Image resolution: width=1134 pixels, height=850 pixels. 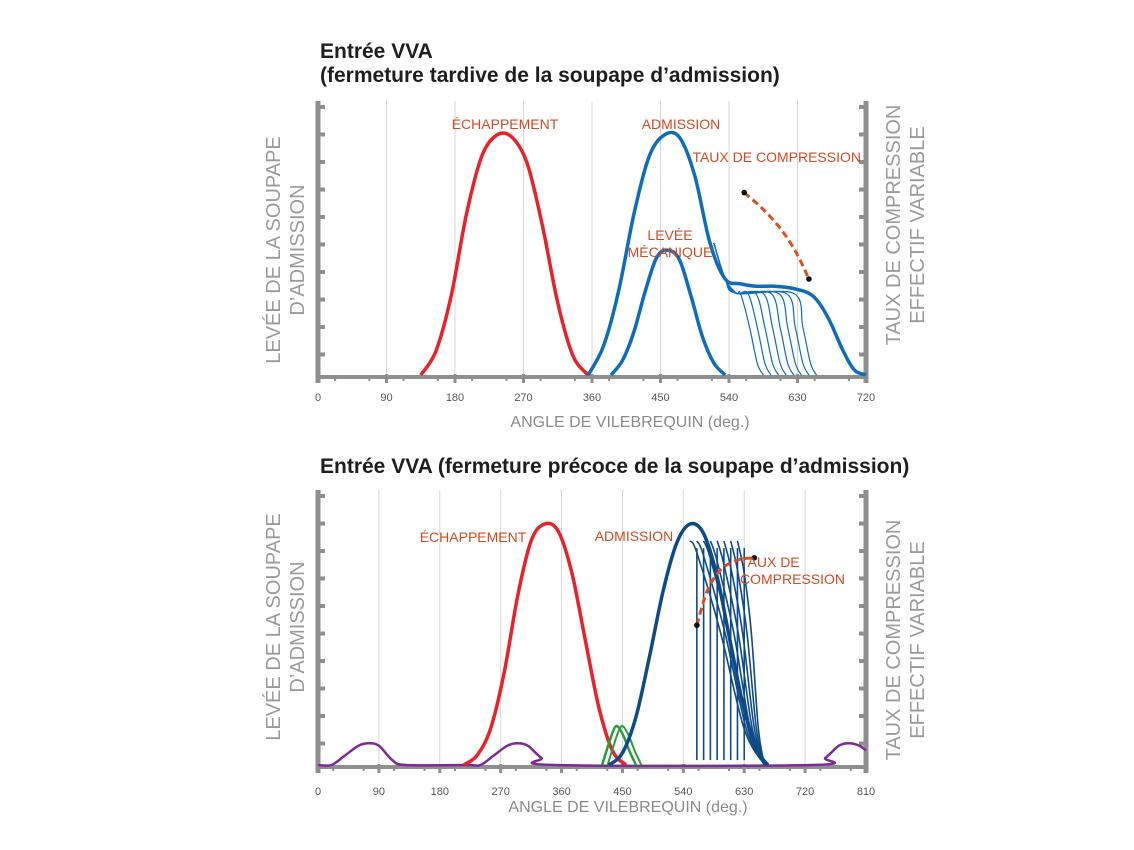 I want to click on chart-1-annotation-intake: ADMISSION, so click(x=681, y=124).